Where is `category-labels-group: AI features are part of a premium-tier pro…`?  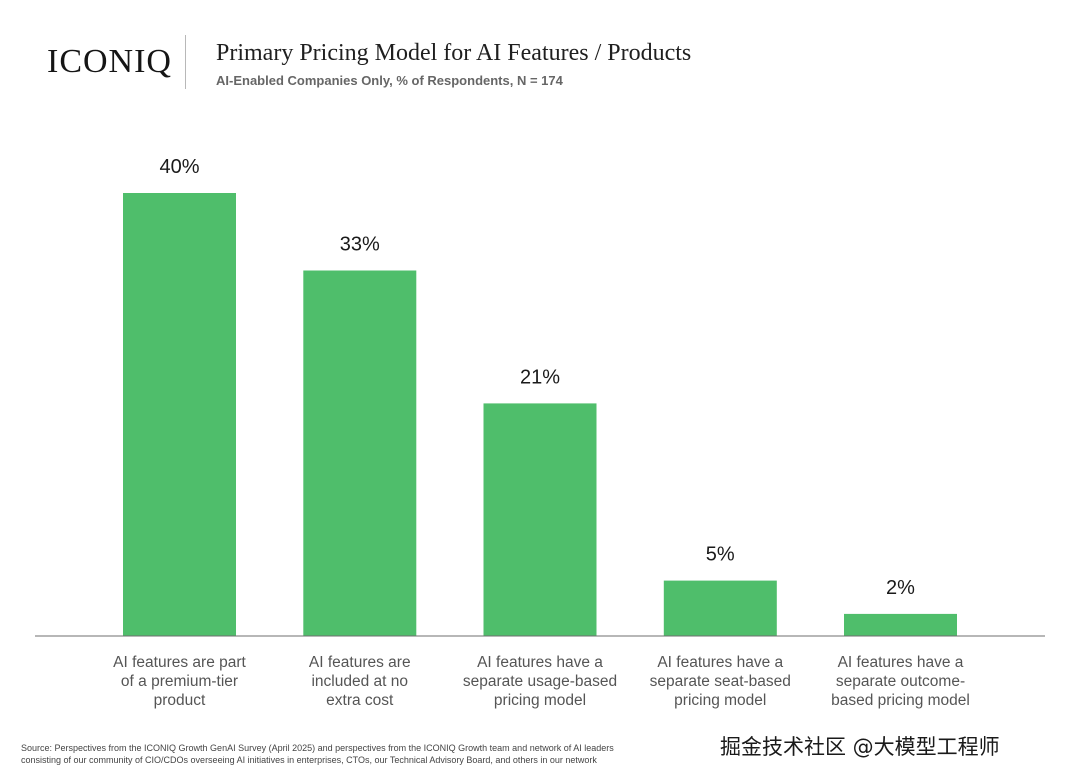 category-labels-group: AI features are part of a premium-tier pro… is located at coordinates (541, 681).